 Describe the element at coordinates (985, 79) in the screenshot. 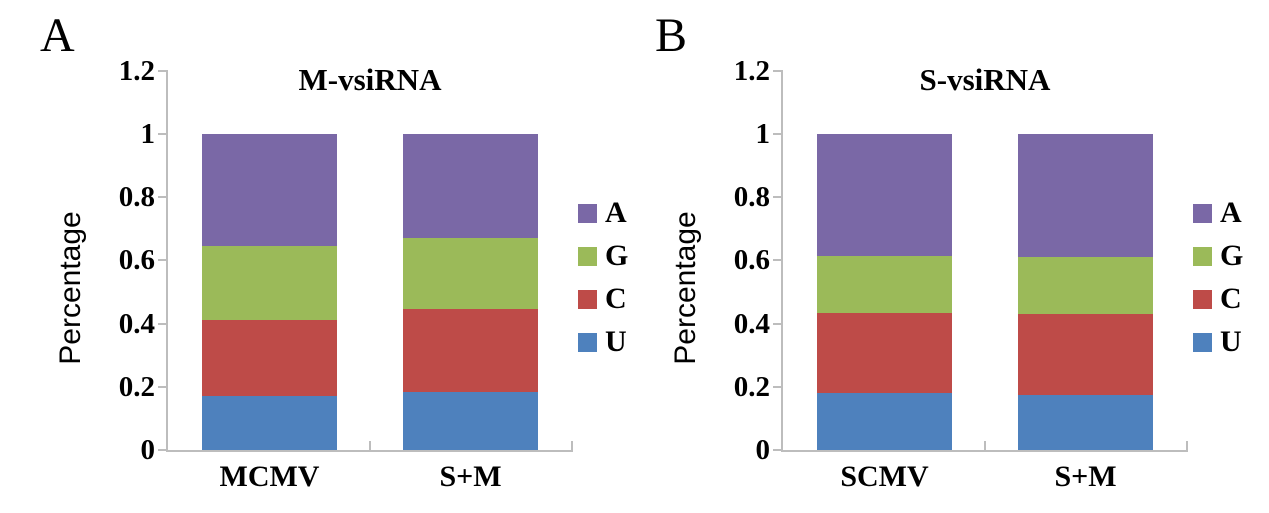

I see `chart-title-b: S-vsiRNA` at that location.